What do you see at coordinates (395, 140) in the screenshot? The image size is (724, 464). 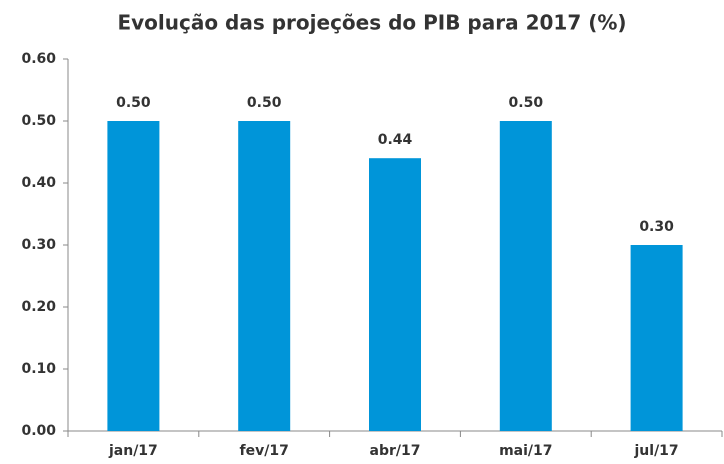 I see `data-label: 0.44` at bounding box center [395, 140].